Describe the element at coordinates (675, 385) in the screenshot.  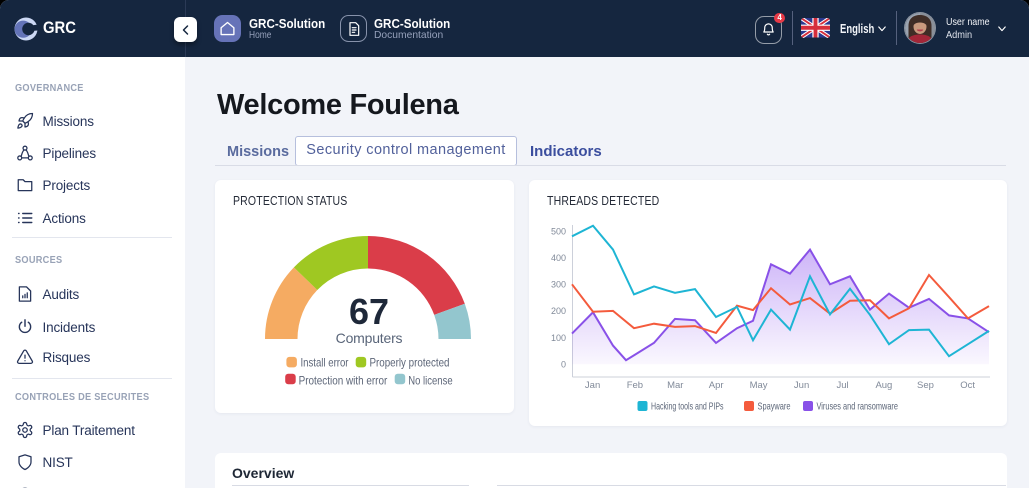
I see `svg-text: Mar` at that location.